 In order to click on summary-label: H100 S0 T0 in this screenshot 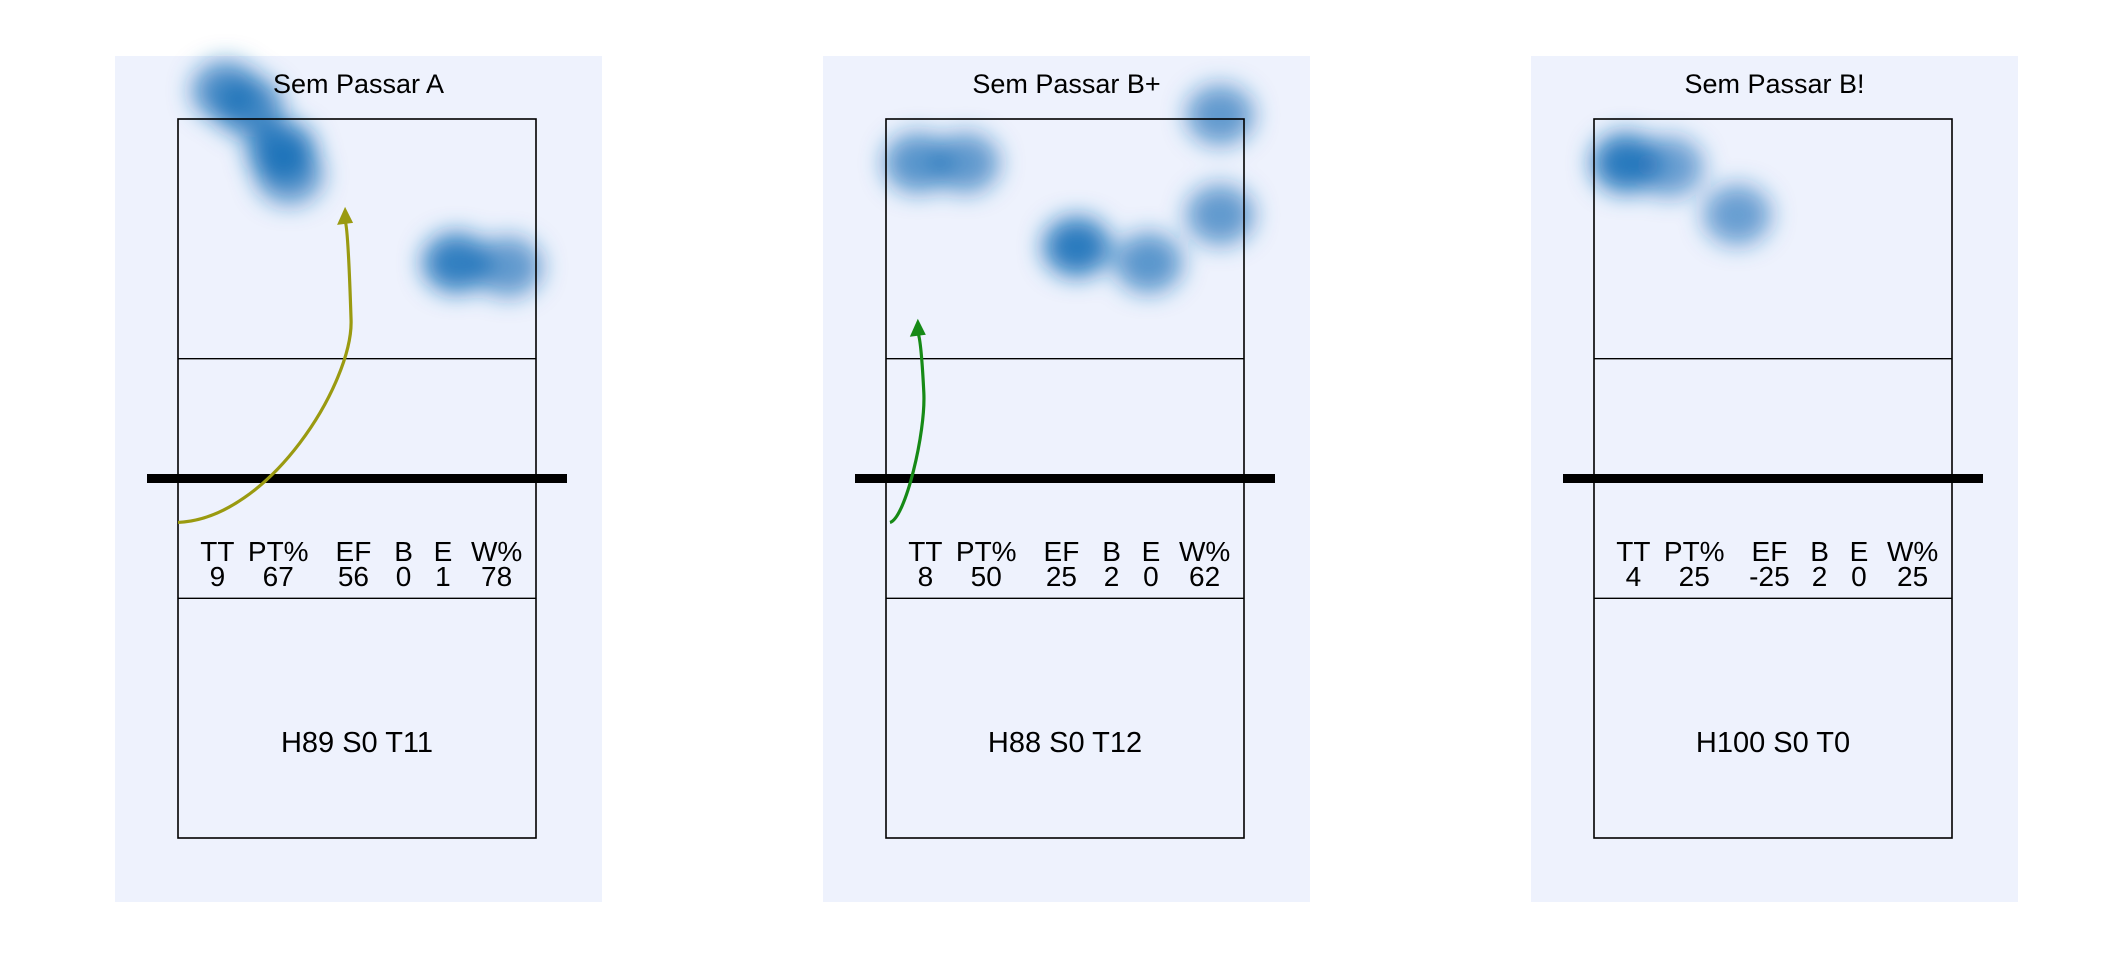, I will do `click(1773, 743)`.